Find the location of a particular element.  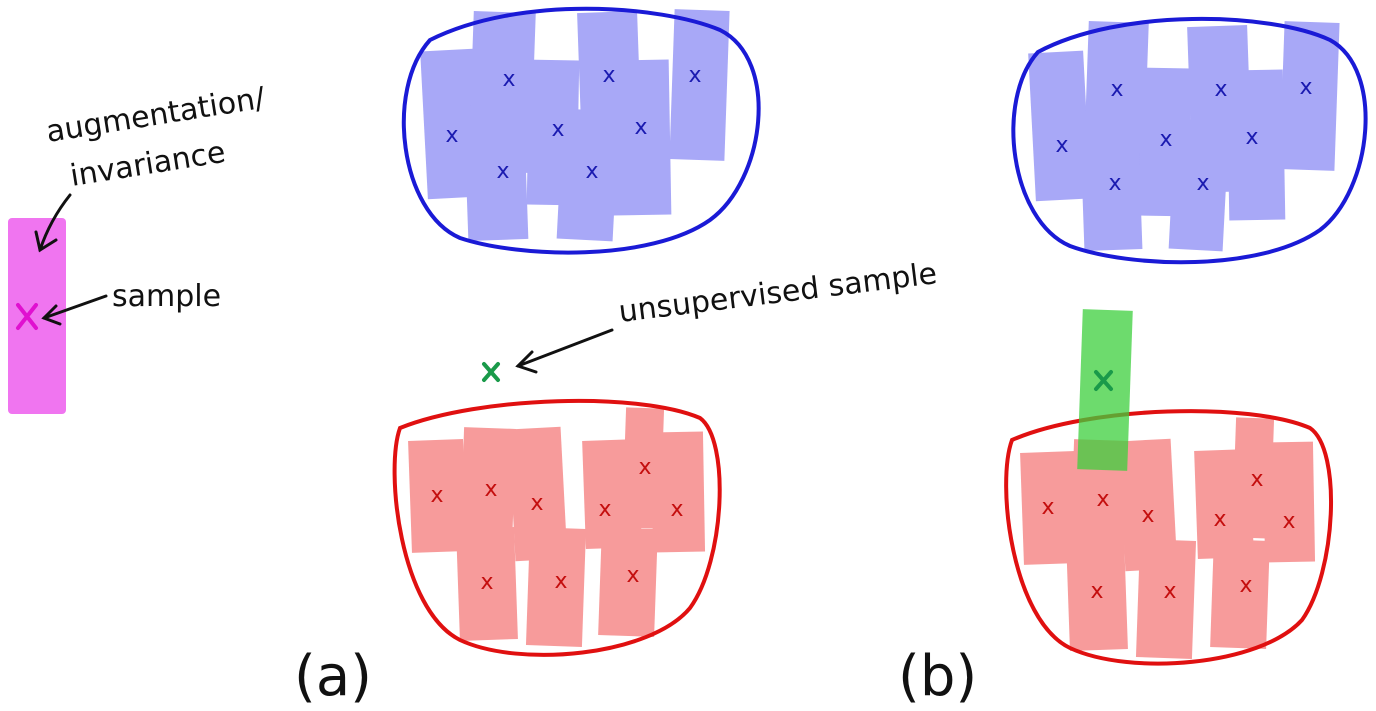

panel-b-red-outline is located at coordinates (1168, 537).